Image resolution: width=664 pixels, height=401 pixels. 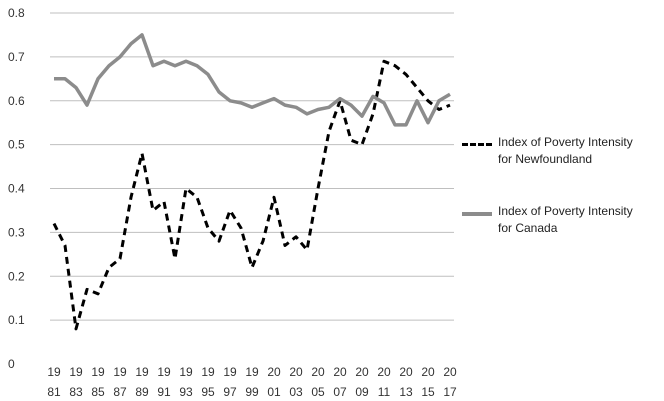 I want to click on legend-label-canada: Index of Poverty Intensity for Canada, so click(x=578, y=220).